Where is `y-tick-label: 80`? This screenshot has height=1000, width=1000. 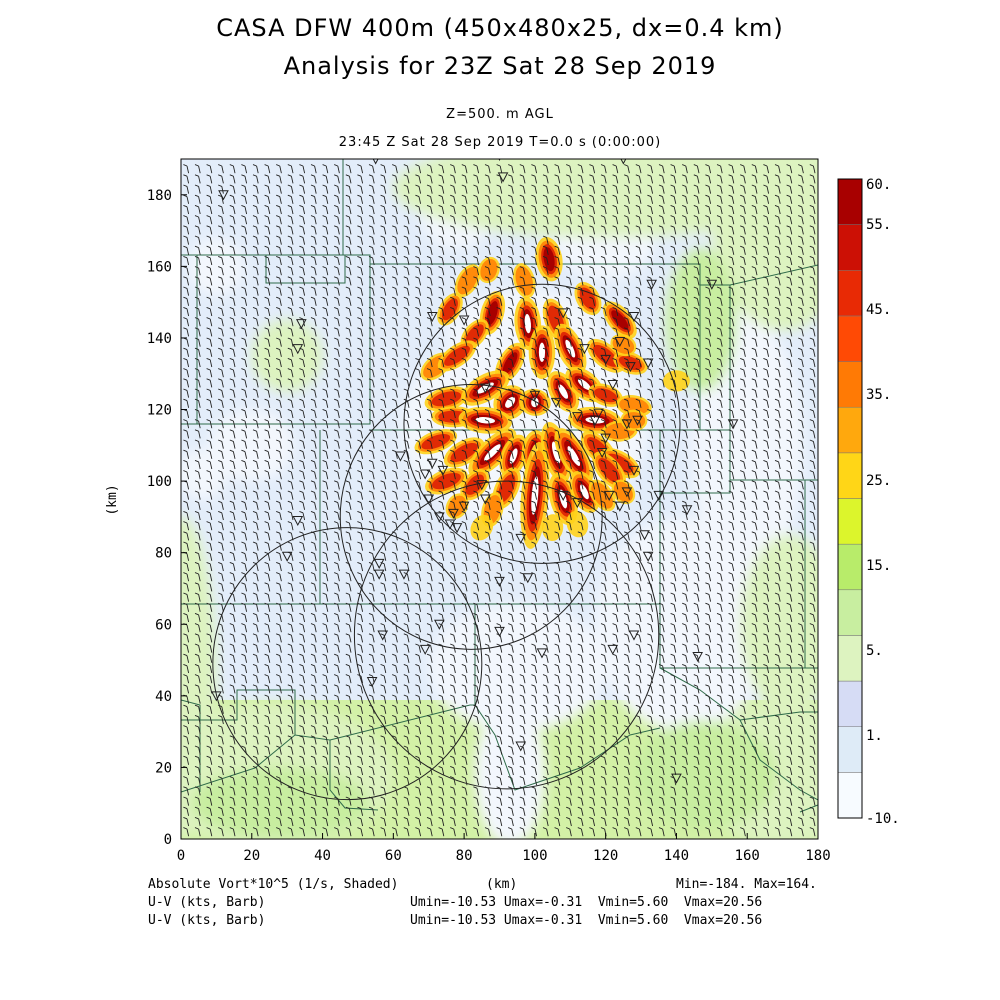
y-tick-label: 80 is located at coordinates (163, 554).